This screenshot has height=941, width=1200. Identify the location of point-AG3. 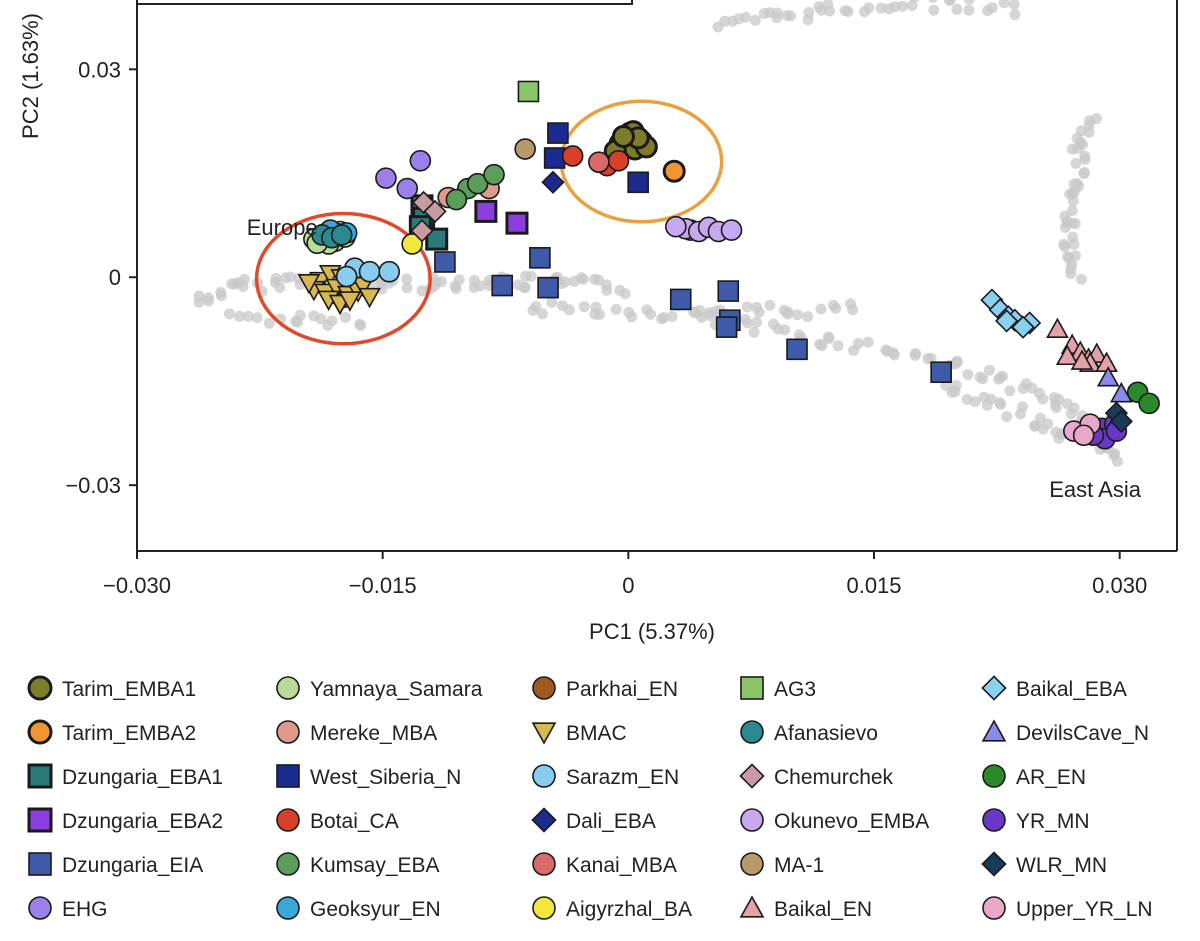
(528, 91).